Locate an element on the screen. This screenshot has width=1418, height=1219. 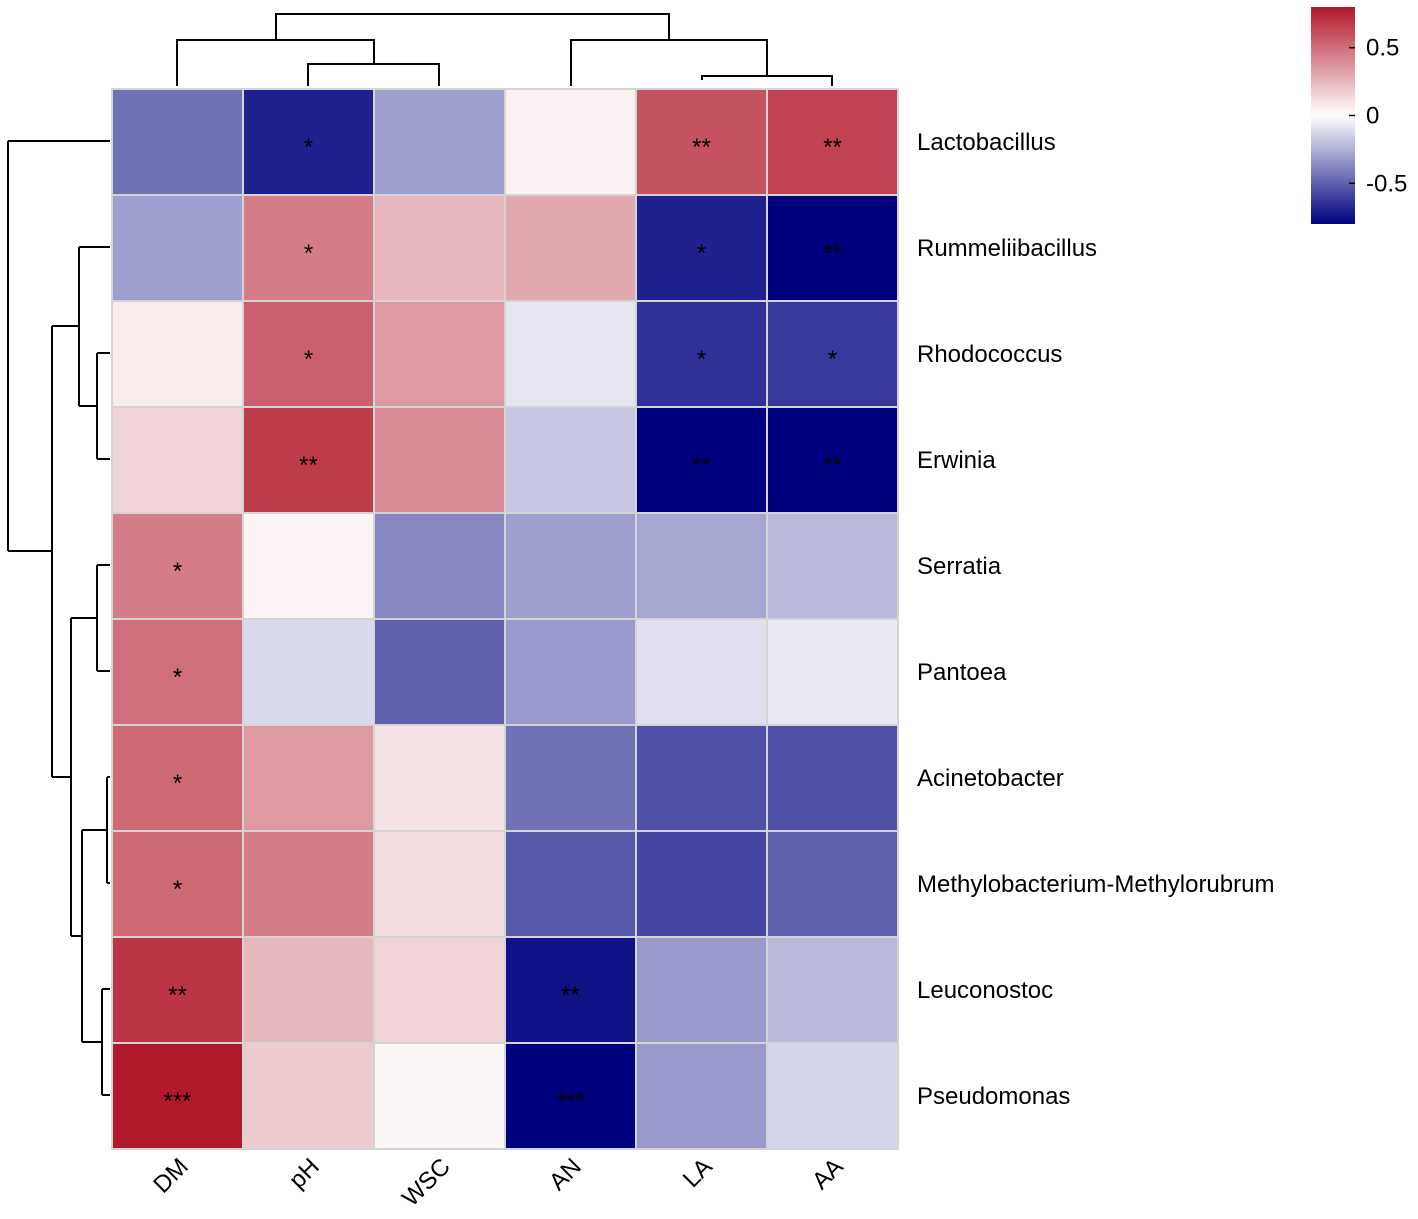
color-bar-tick-label: 0.5 is located at coordinates (1382, 48).